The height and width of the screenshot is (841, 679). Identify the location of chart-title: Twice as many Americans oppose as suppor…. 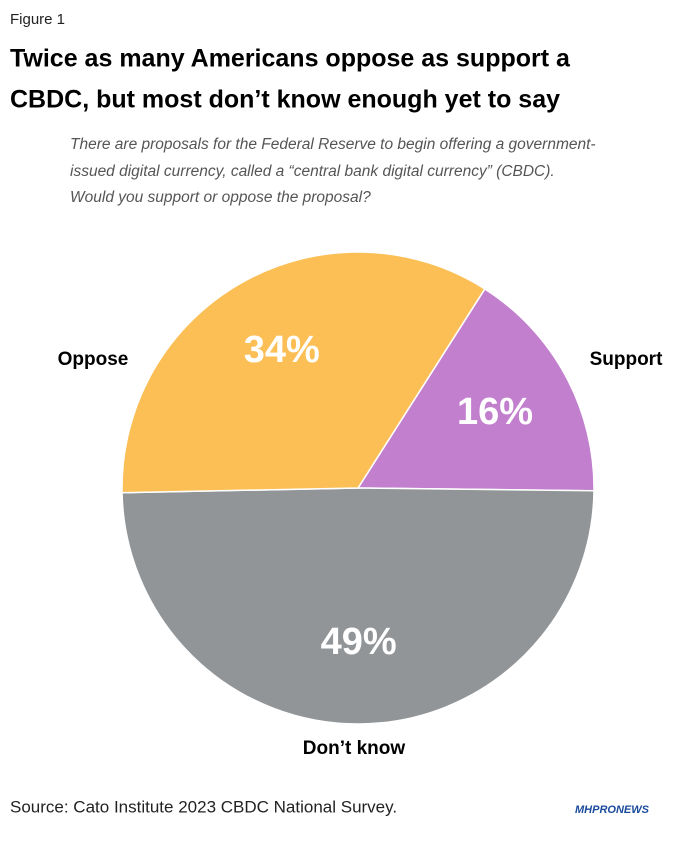
(290, 59).